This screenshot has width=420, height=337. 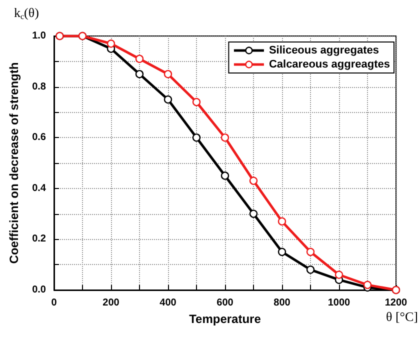 What do you see at coordinates (39, 239) in the screenshot?
I see `y-tick-label: 0.2` at bounding box center [39, 239].